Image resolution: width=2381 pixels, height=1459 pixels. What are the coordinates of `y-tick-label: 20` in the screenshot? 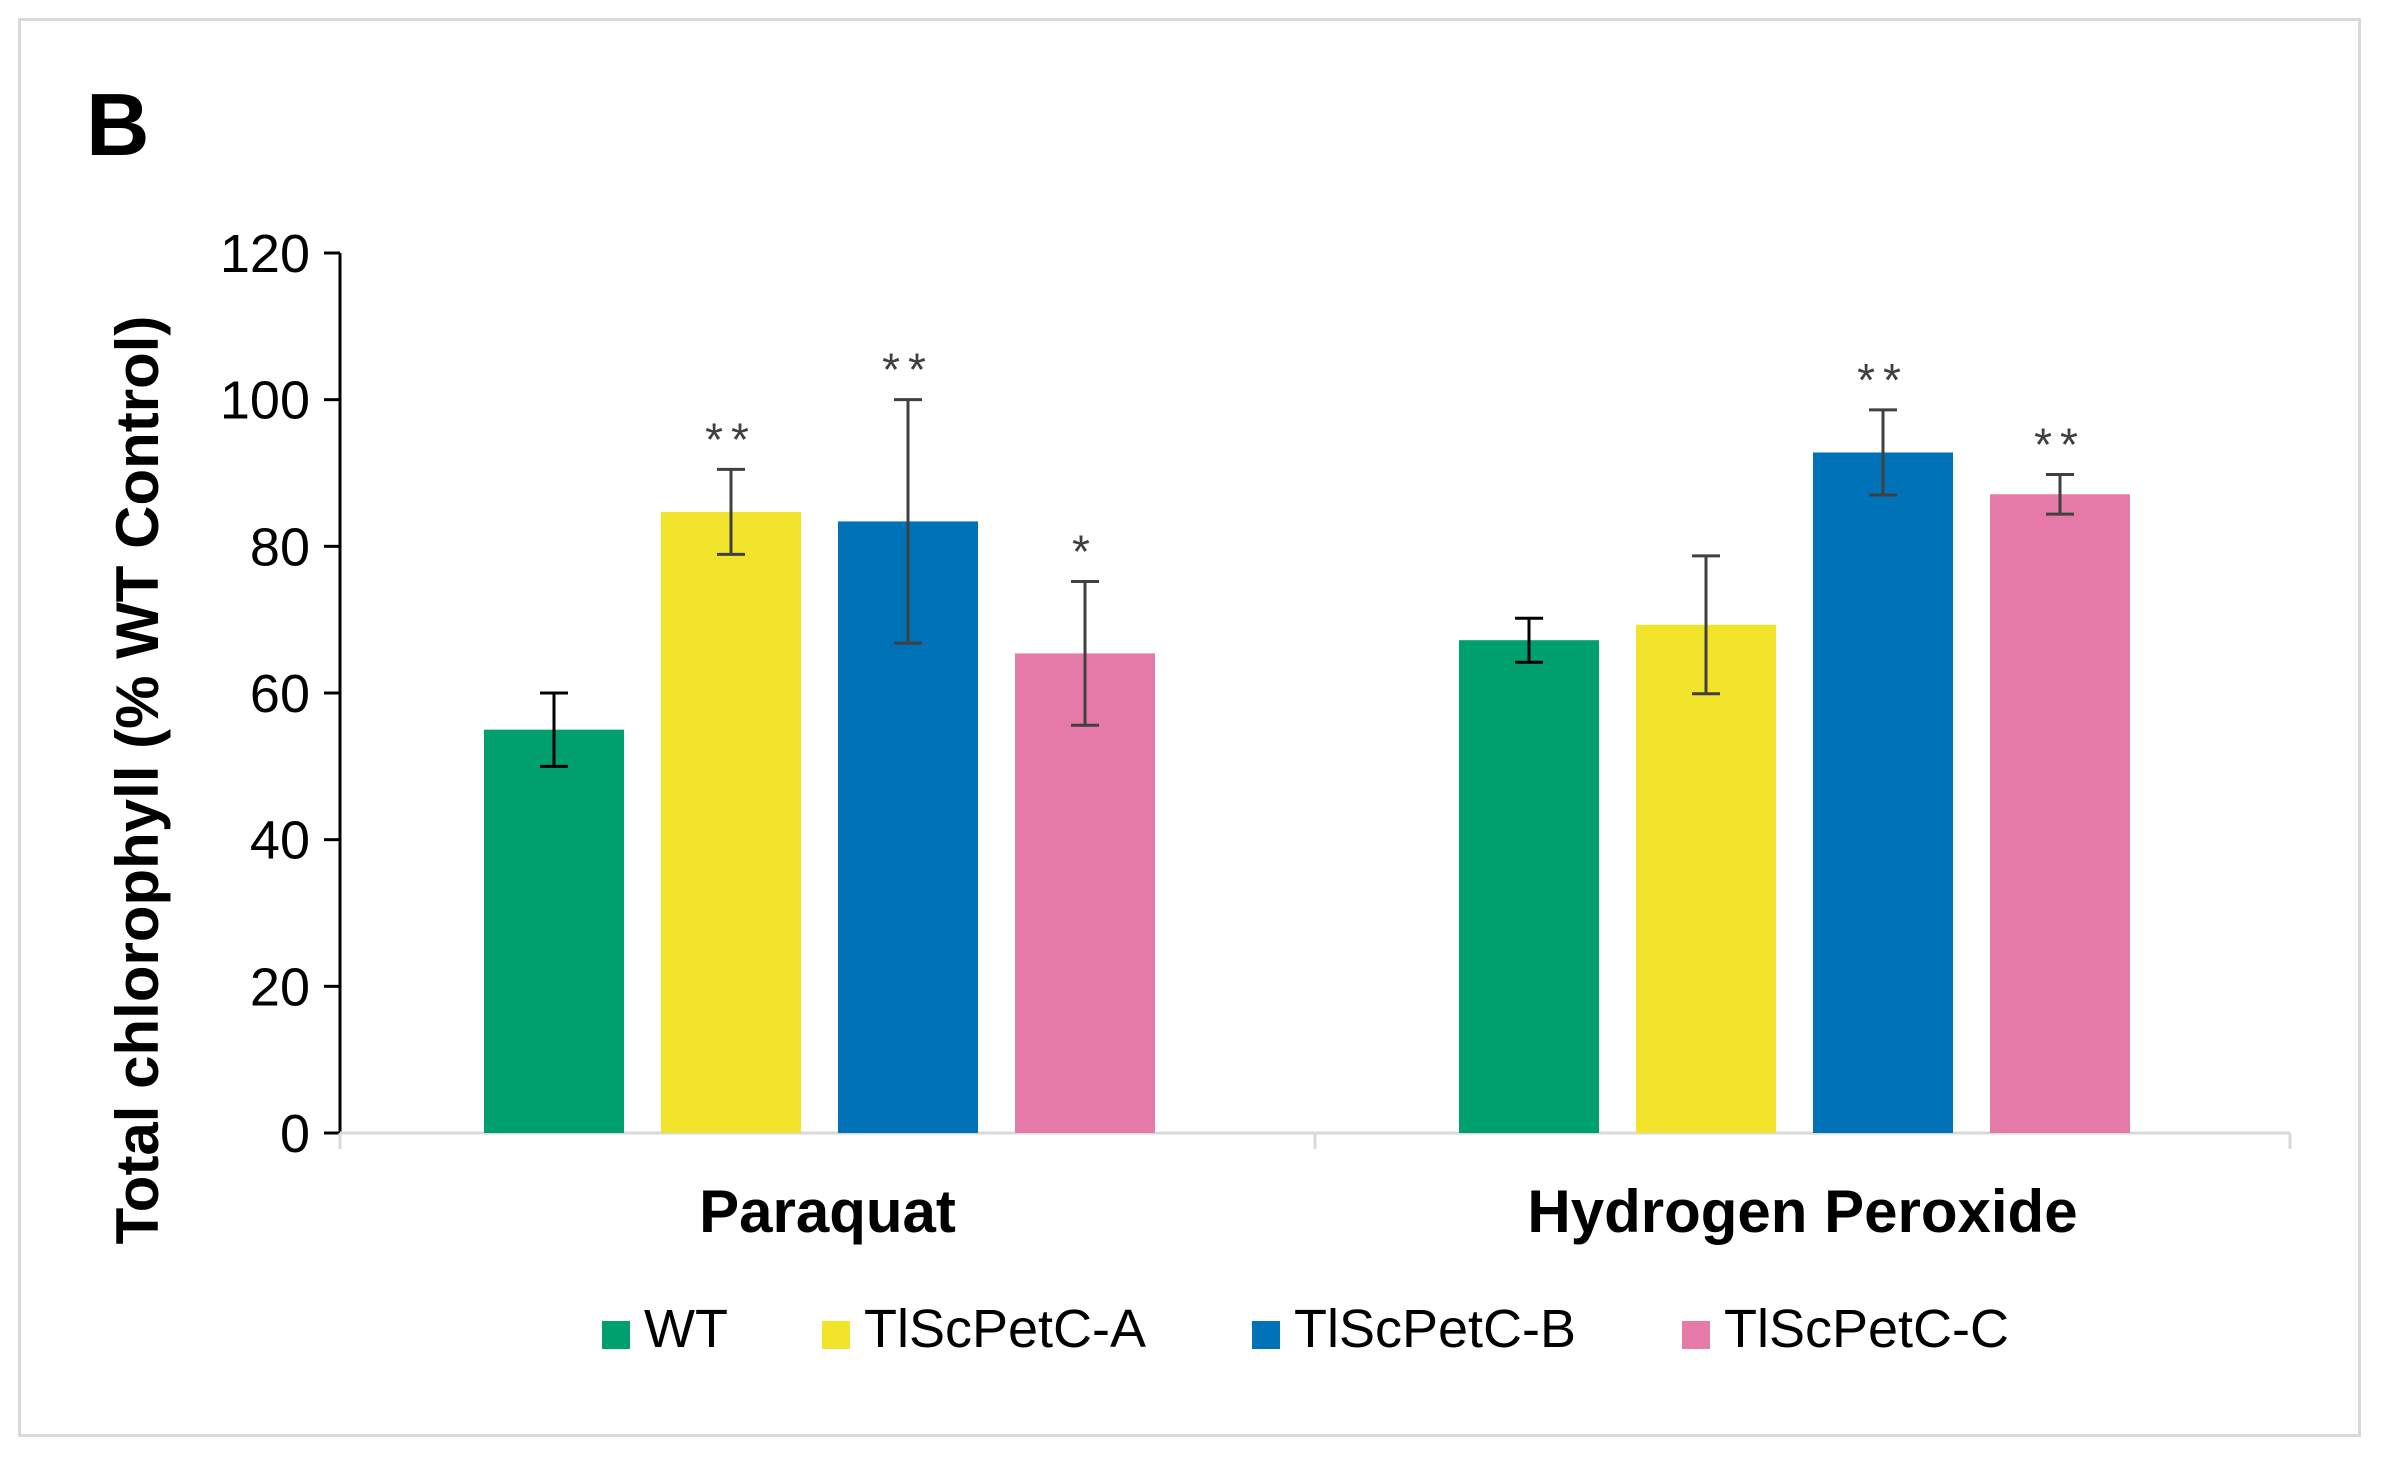 It's located at (280, 987).